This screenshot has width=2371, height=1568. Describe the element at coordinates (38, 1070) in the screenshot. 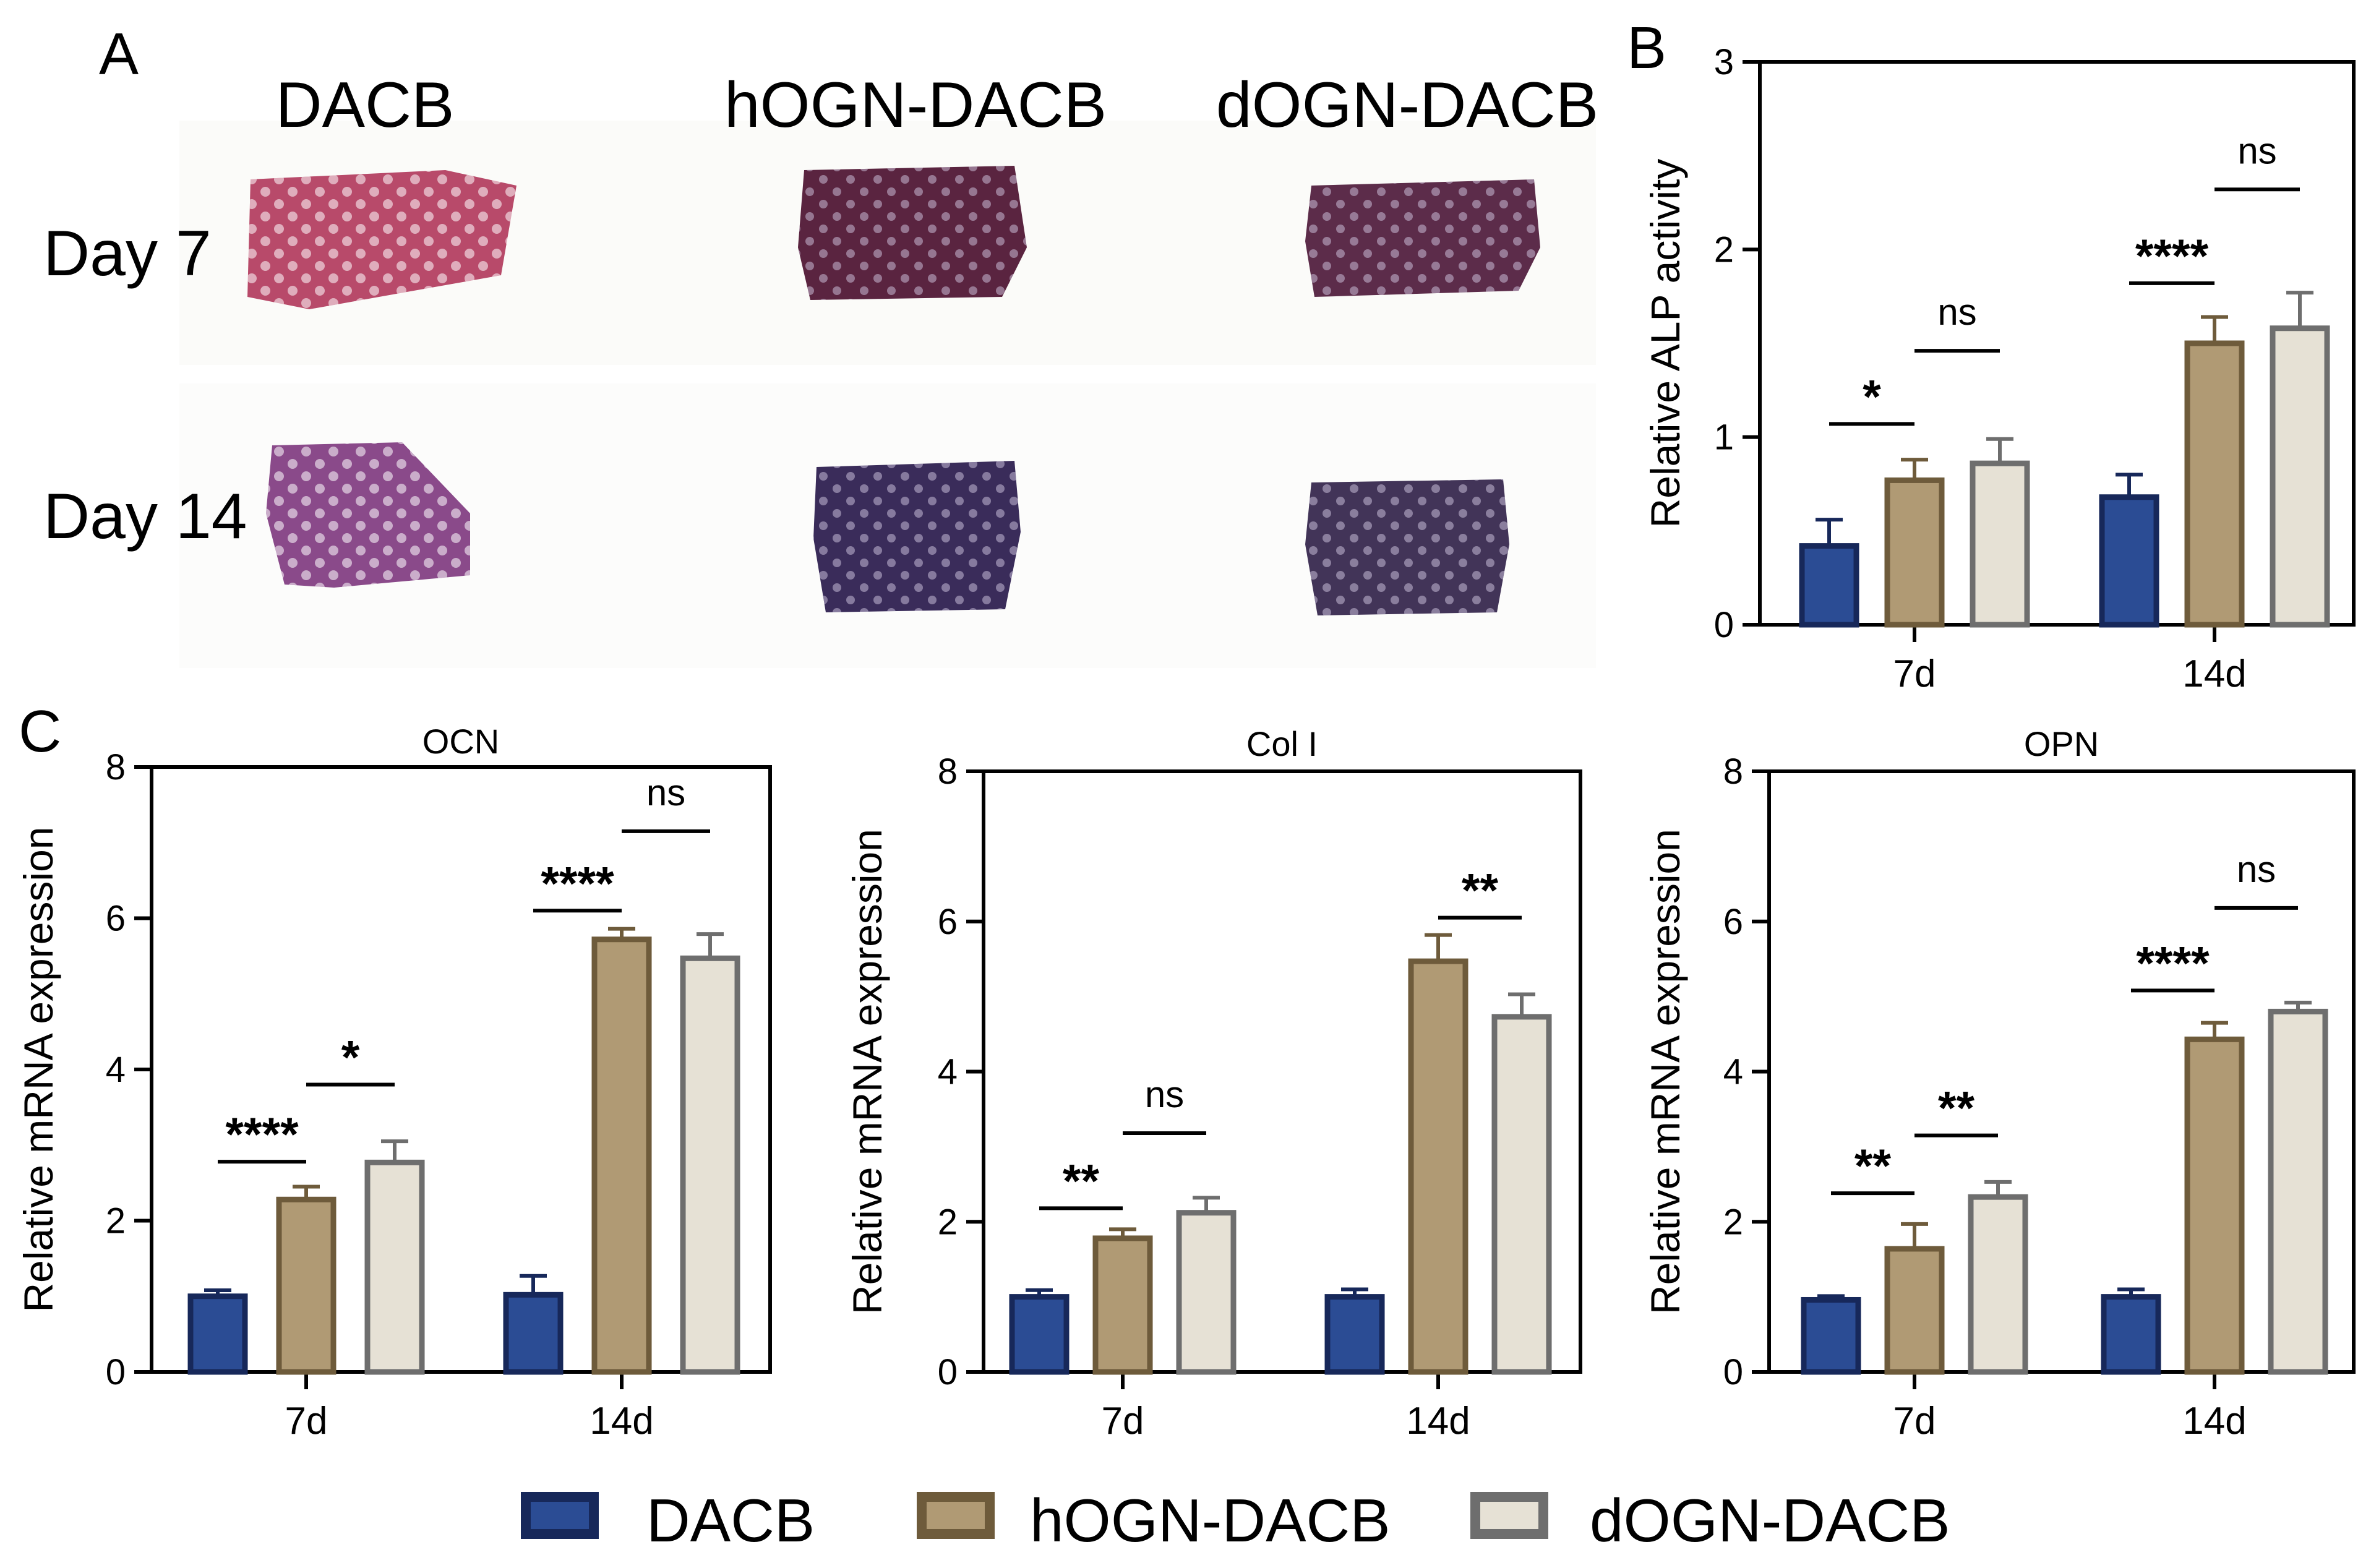

I see `y-axis-label-ocn: Relative mRNA expression` at that location.